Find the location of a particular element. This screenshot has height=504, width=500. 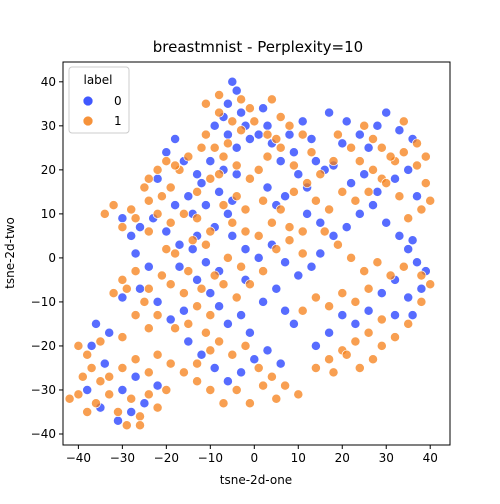

x-axis-ticks: −40 −30 −20 −10 0 10 20 30 40 is located at coordinates (252, 455).